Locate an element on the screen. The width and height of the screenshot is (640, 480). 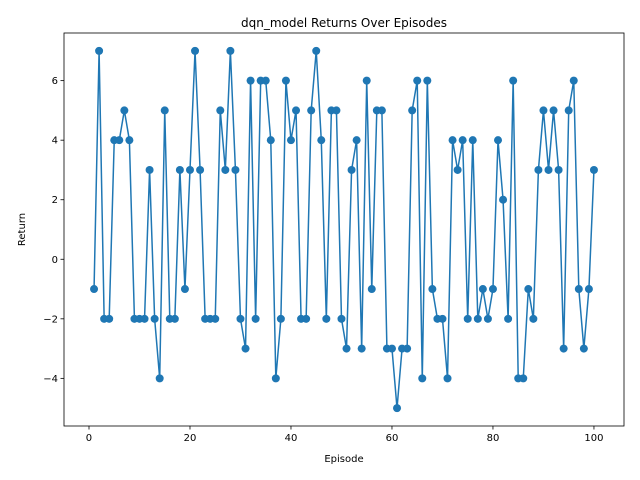
x-tick-label: 40 is located at coordinates (291, 438).